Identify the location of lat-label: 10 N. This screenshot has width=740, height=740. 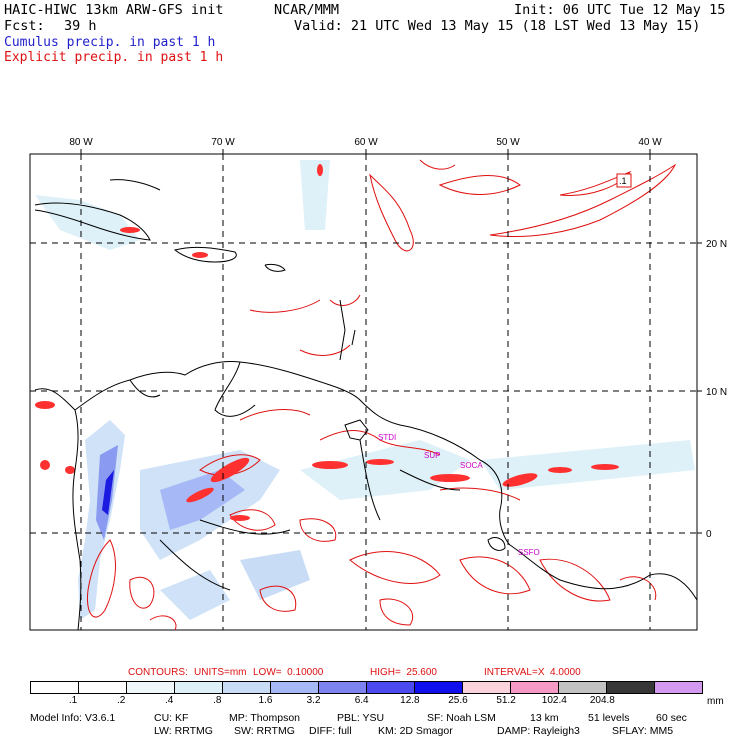
(716, 392).